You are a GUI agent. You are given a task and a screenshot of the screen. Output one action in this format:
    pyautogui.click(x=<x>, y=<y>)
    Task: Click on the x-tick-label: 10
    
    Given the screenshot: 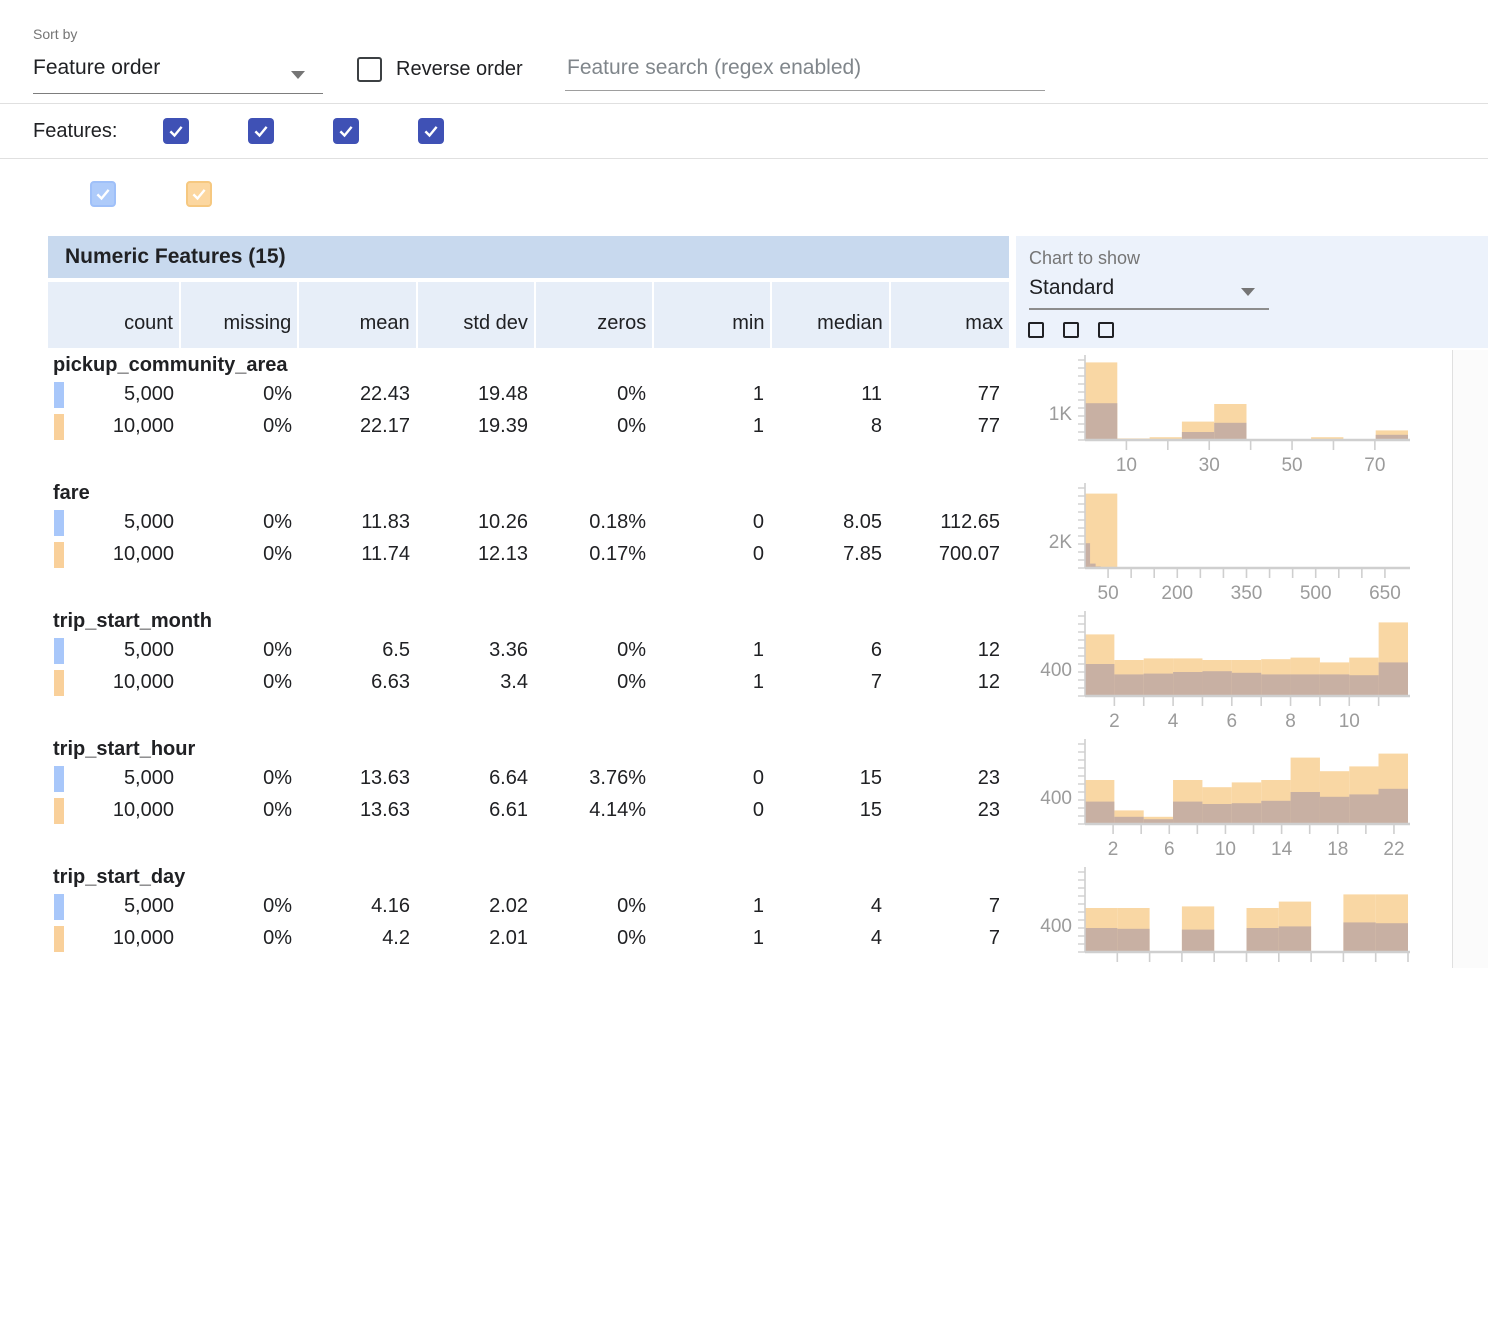 What is the action you would take?
    pyautogui.click(x=1349, y=721)
    